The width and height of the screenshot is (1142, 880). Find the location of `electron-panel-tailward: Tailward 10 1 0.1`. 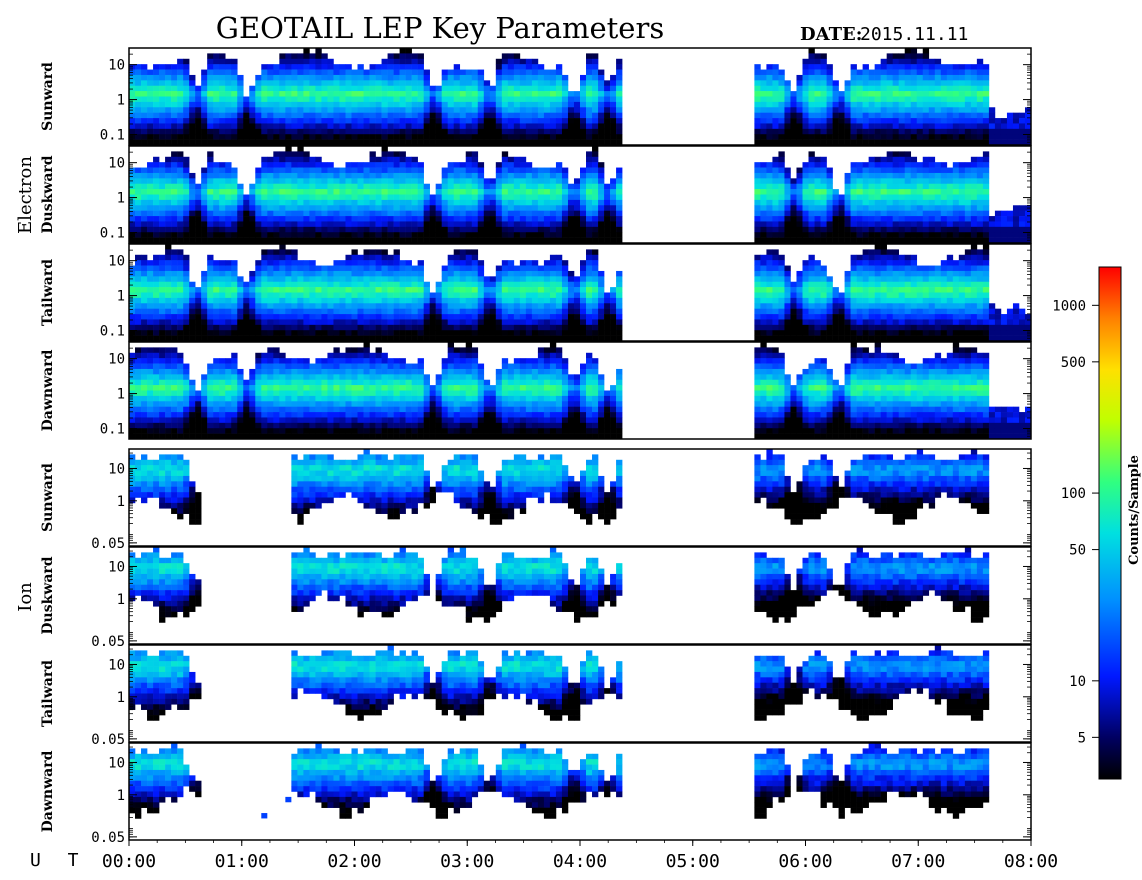

electron-panel-tailward: Tailward 10 1 0.1 is located at coordinates (536, 292).